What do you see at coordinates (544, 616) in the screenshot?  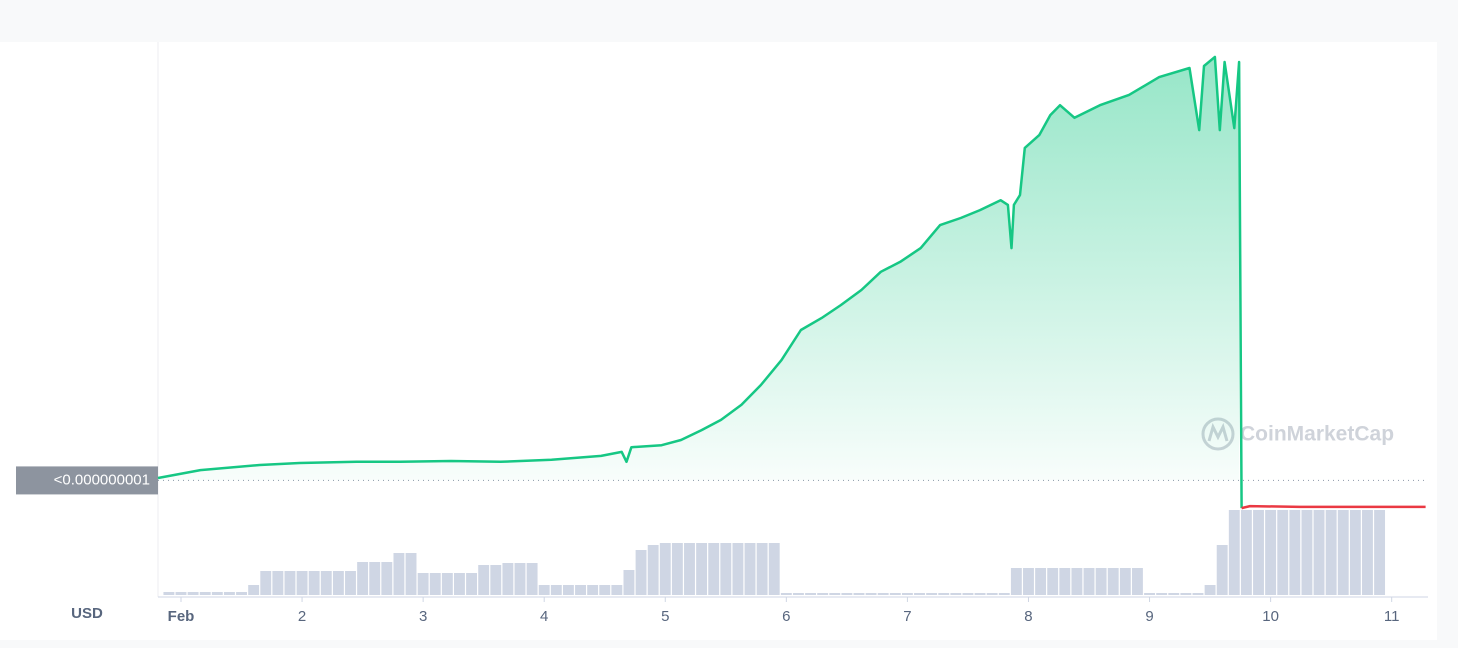 I see `x-tick-label: 4` at bounding box center [544, 616].